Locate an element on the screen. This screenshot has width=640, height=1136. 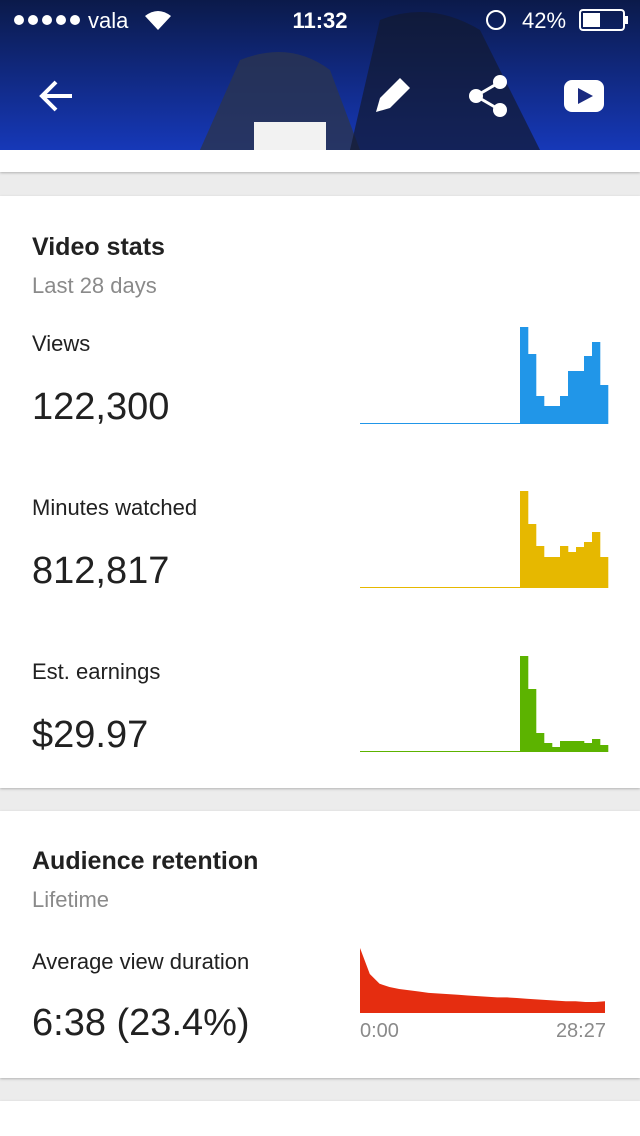
metric-value: $29.97 is located at coordinates (90, 735).